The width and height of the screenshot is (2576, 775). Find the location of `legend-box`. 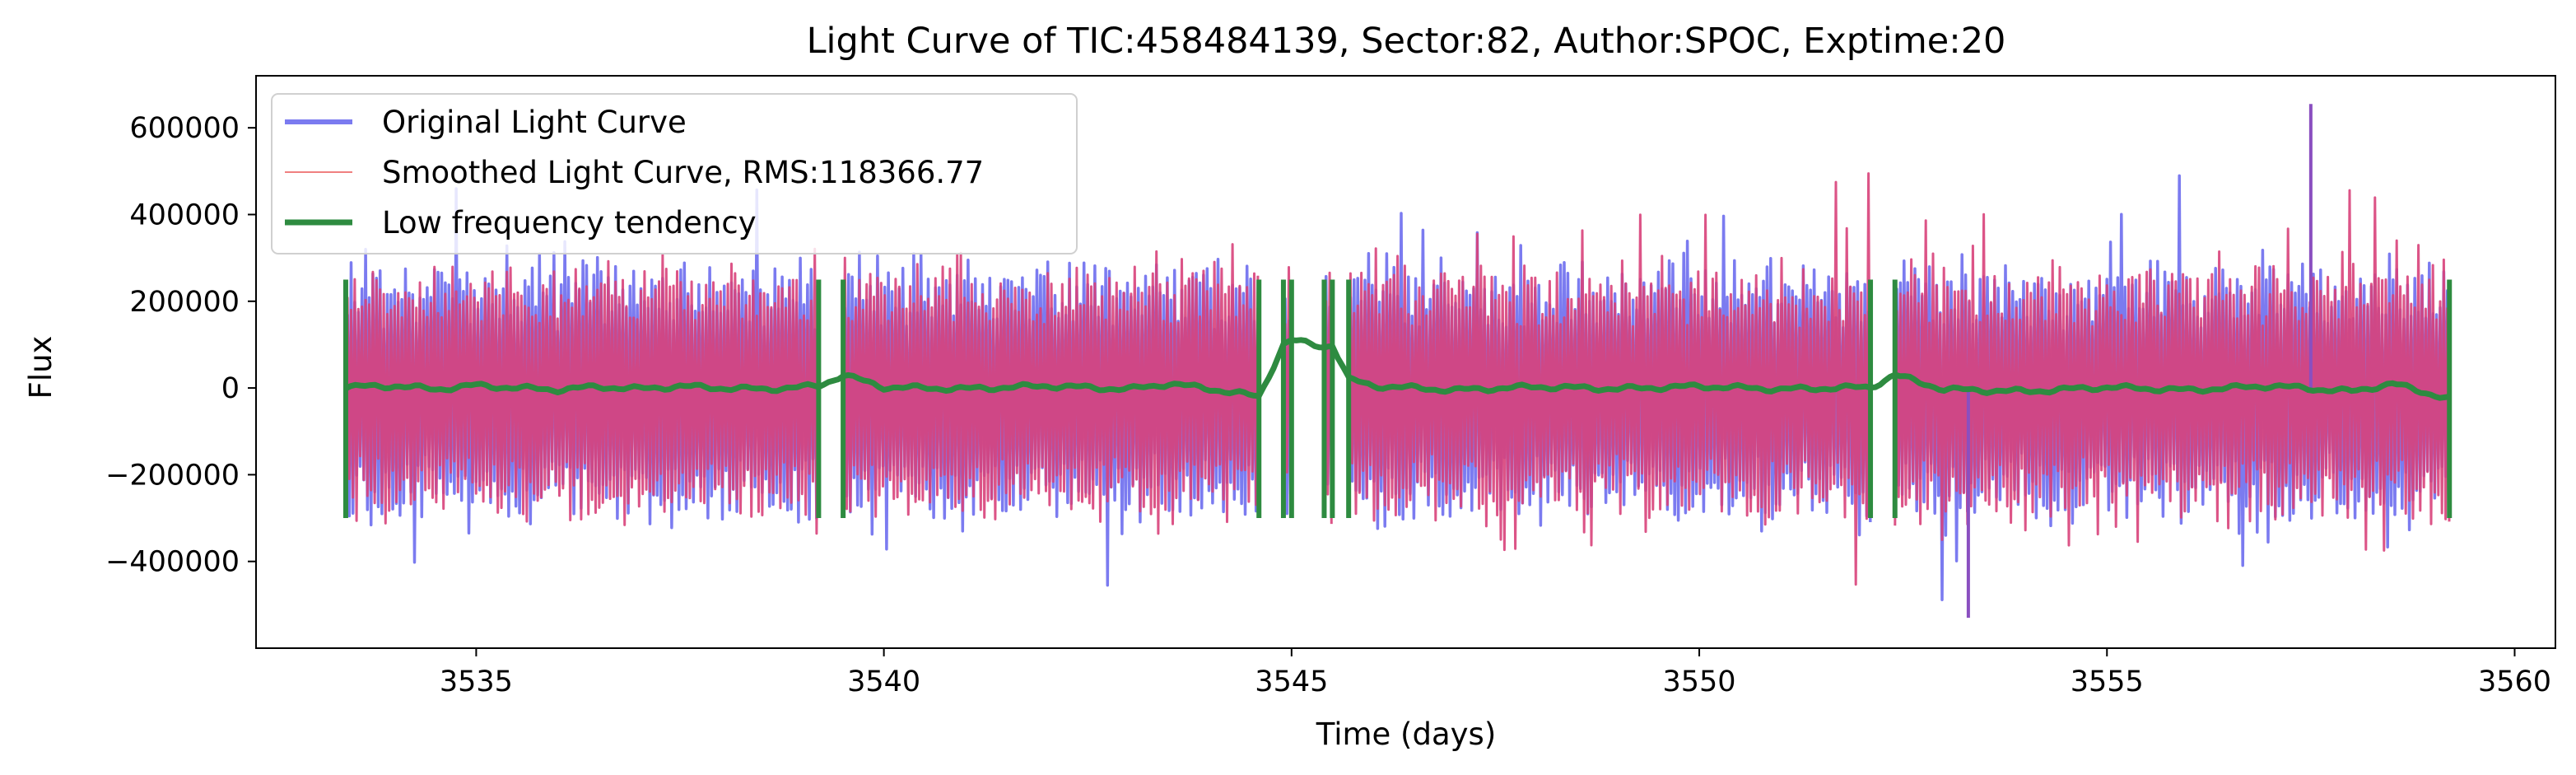

legend-box is located at coordinates (674, 173).